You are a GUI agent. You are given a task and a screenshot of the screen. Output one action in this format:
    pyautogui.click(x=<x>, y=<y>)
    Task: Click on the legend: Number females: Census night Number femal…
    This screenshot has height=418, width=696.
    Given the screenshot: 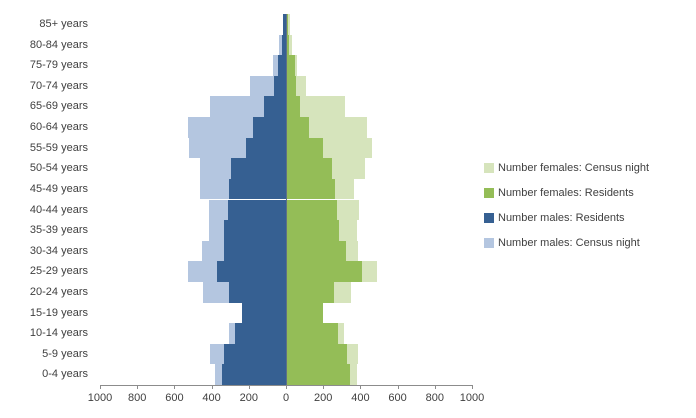 What is the action you would take?
    pyautogui.click(x=566, y=211)
    